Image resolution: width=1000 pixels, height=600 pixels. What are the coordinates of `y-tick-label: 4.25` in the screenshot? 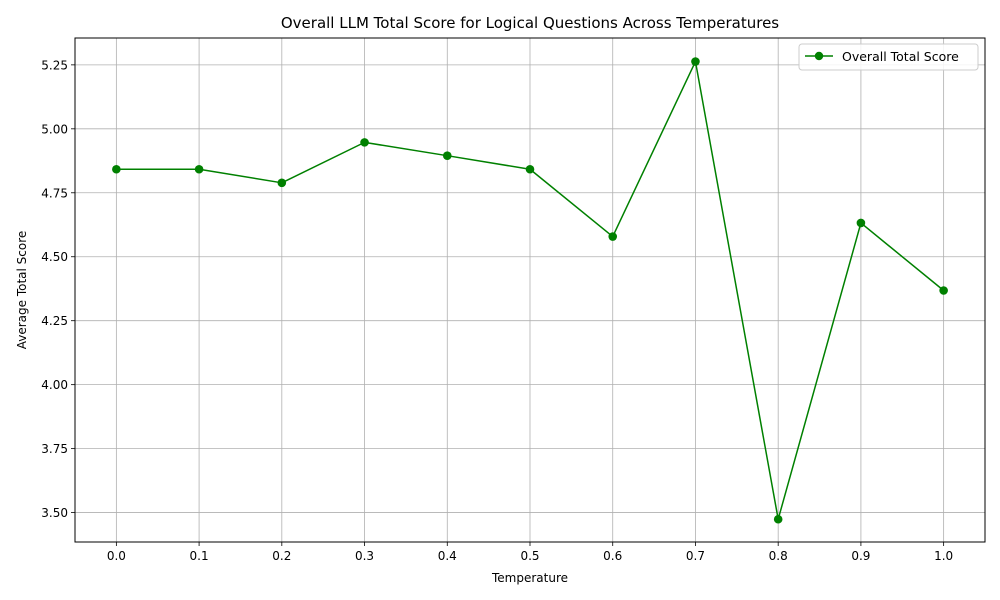 It's located at (54, 321).